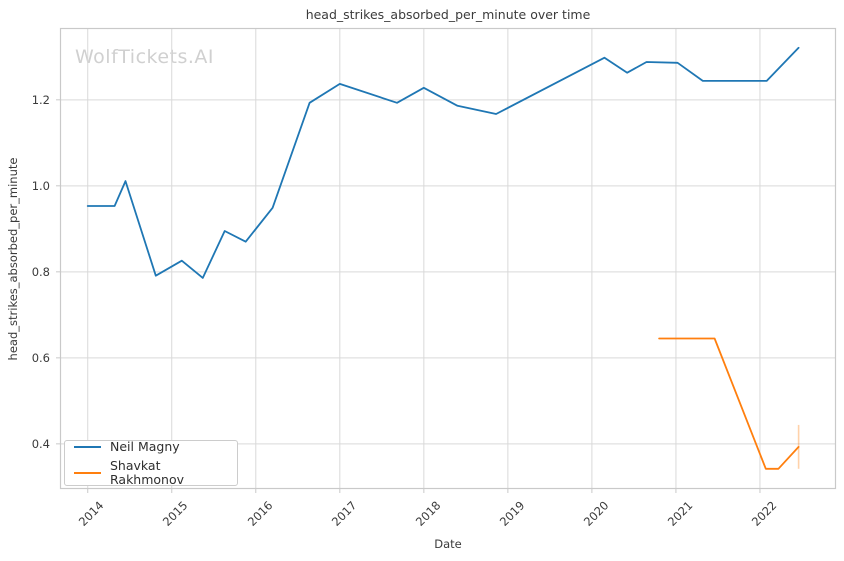 This screenshot has height=561, width=844. What do you see at coordinates (512, 513) in the screenshot?
I see `x-tick-label-2019: 2019` at bounding box center [512, 513].